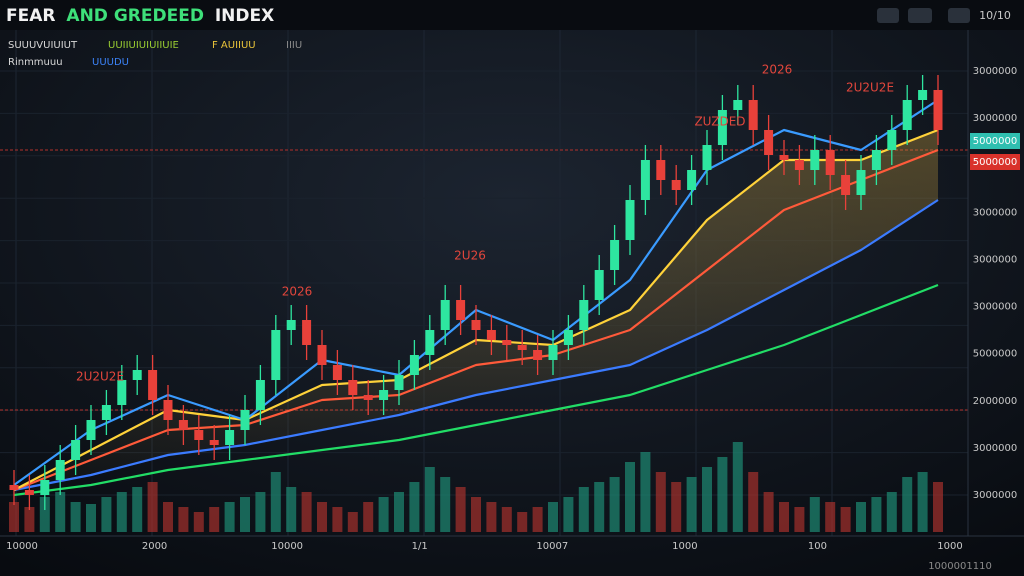 The width and height of the screenshot is (1024, 576). Describe the element at coordinates (43, 45) in the screenshot. I see `legend-entry: SUUUVUIUIUT` at that location.